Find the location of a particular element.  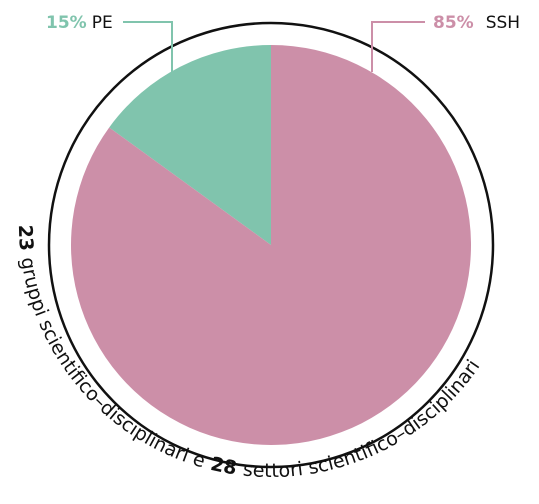

value-label: 15% is located at coordinates (66, 23).